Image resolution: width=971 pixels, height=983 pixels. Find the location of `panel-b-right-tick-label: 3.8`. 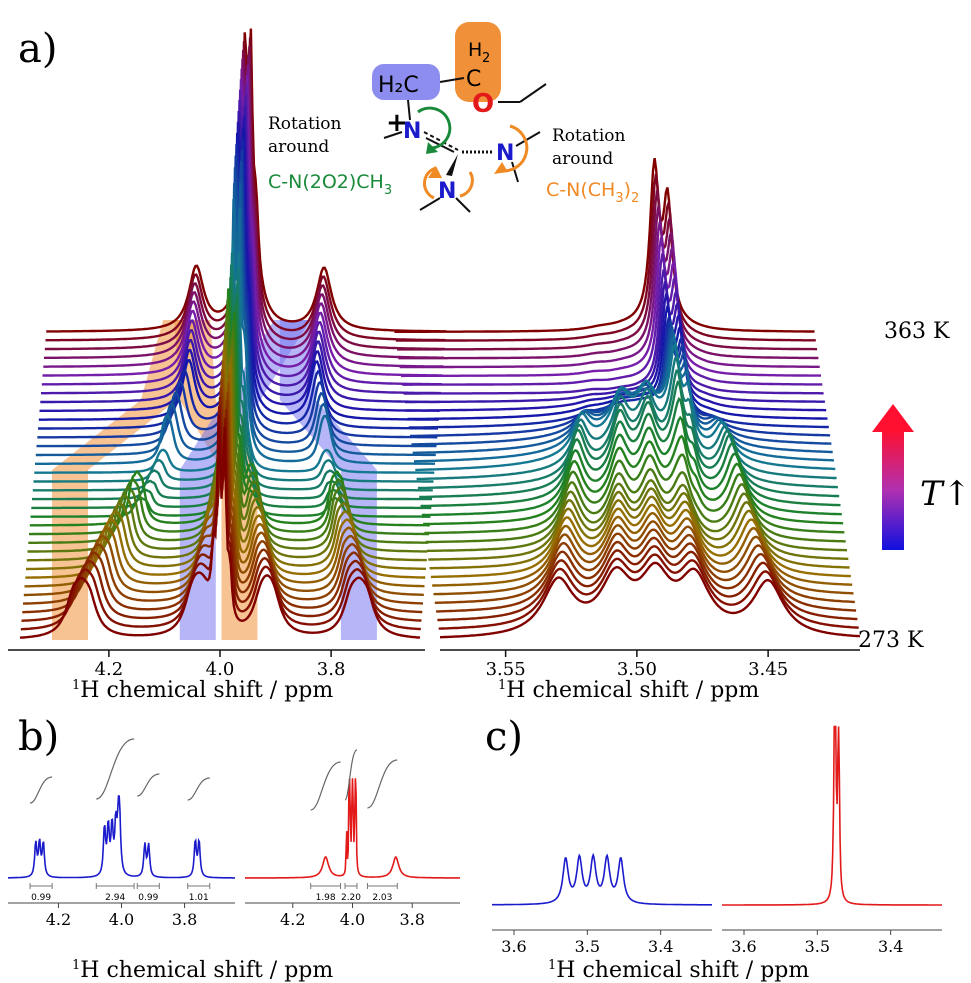

panel-b-right-tick-label: 3.8 is located at coordinates (411, 919).